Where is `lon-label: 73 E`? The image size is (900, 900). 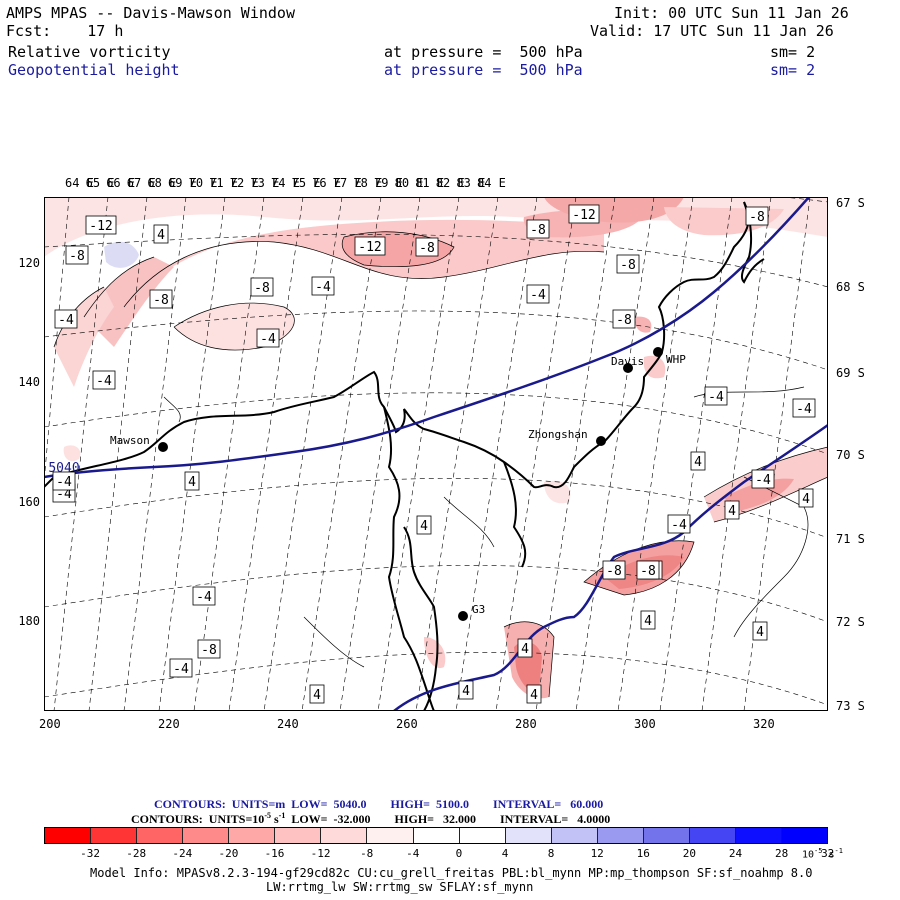 lon-label: 73 E is located at coordinates (265, 183).